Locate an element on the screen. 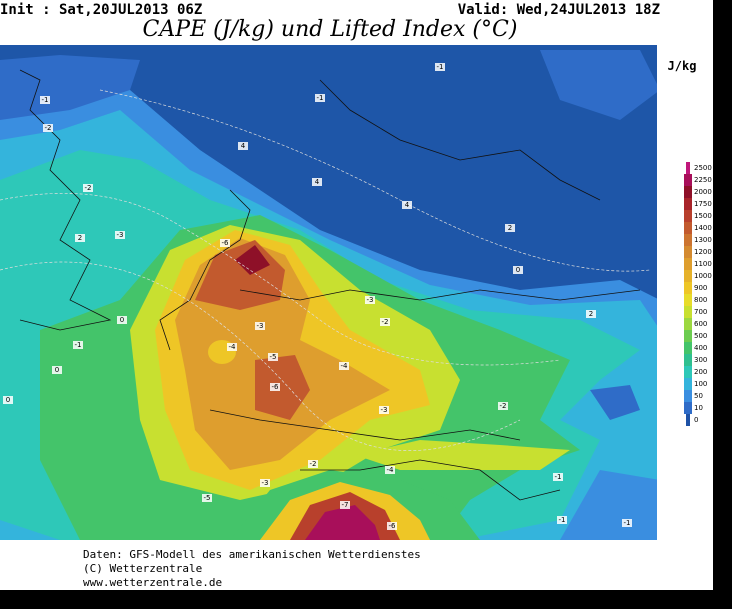 The width and height of the screenshot is (732, 609). legend-label: 1400 is located at coordinates (703, 228).